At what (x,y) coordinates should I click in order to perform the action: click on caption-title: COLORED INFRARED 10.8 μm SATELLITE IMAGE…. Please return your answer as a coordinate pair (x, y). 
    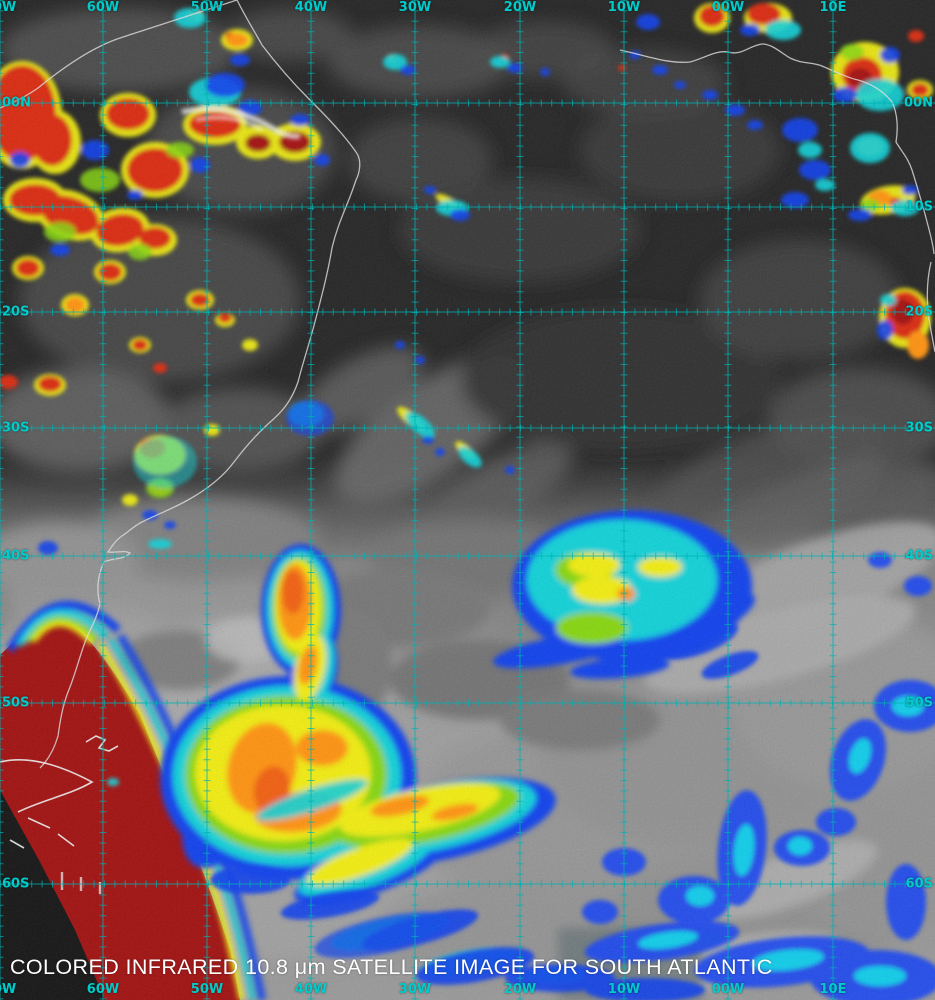
    Looking at the image, I should click on (391, 967).